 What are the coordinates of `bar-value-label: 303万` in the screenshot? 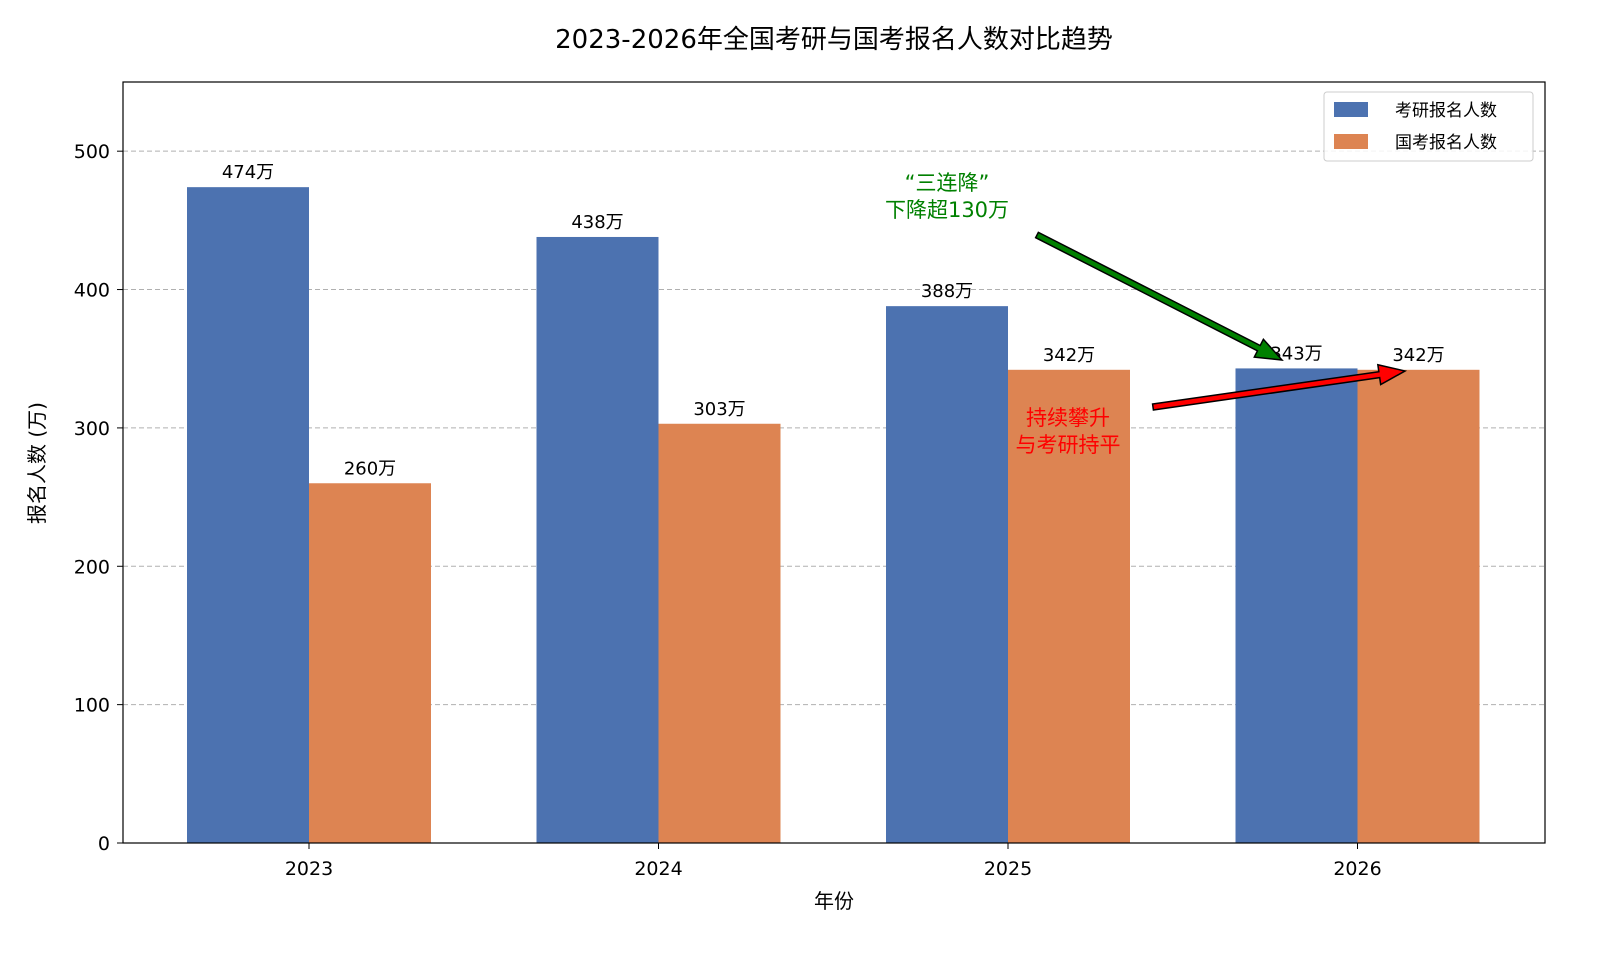 It's located at (719, 409).